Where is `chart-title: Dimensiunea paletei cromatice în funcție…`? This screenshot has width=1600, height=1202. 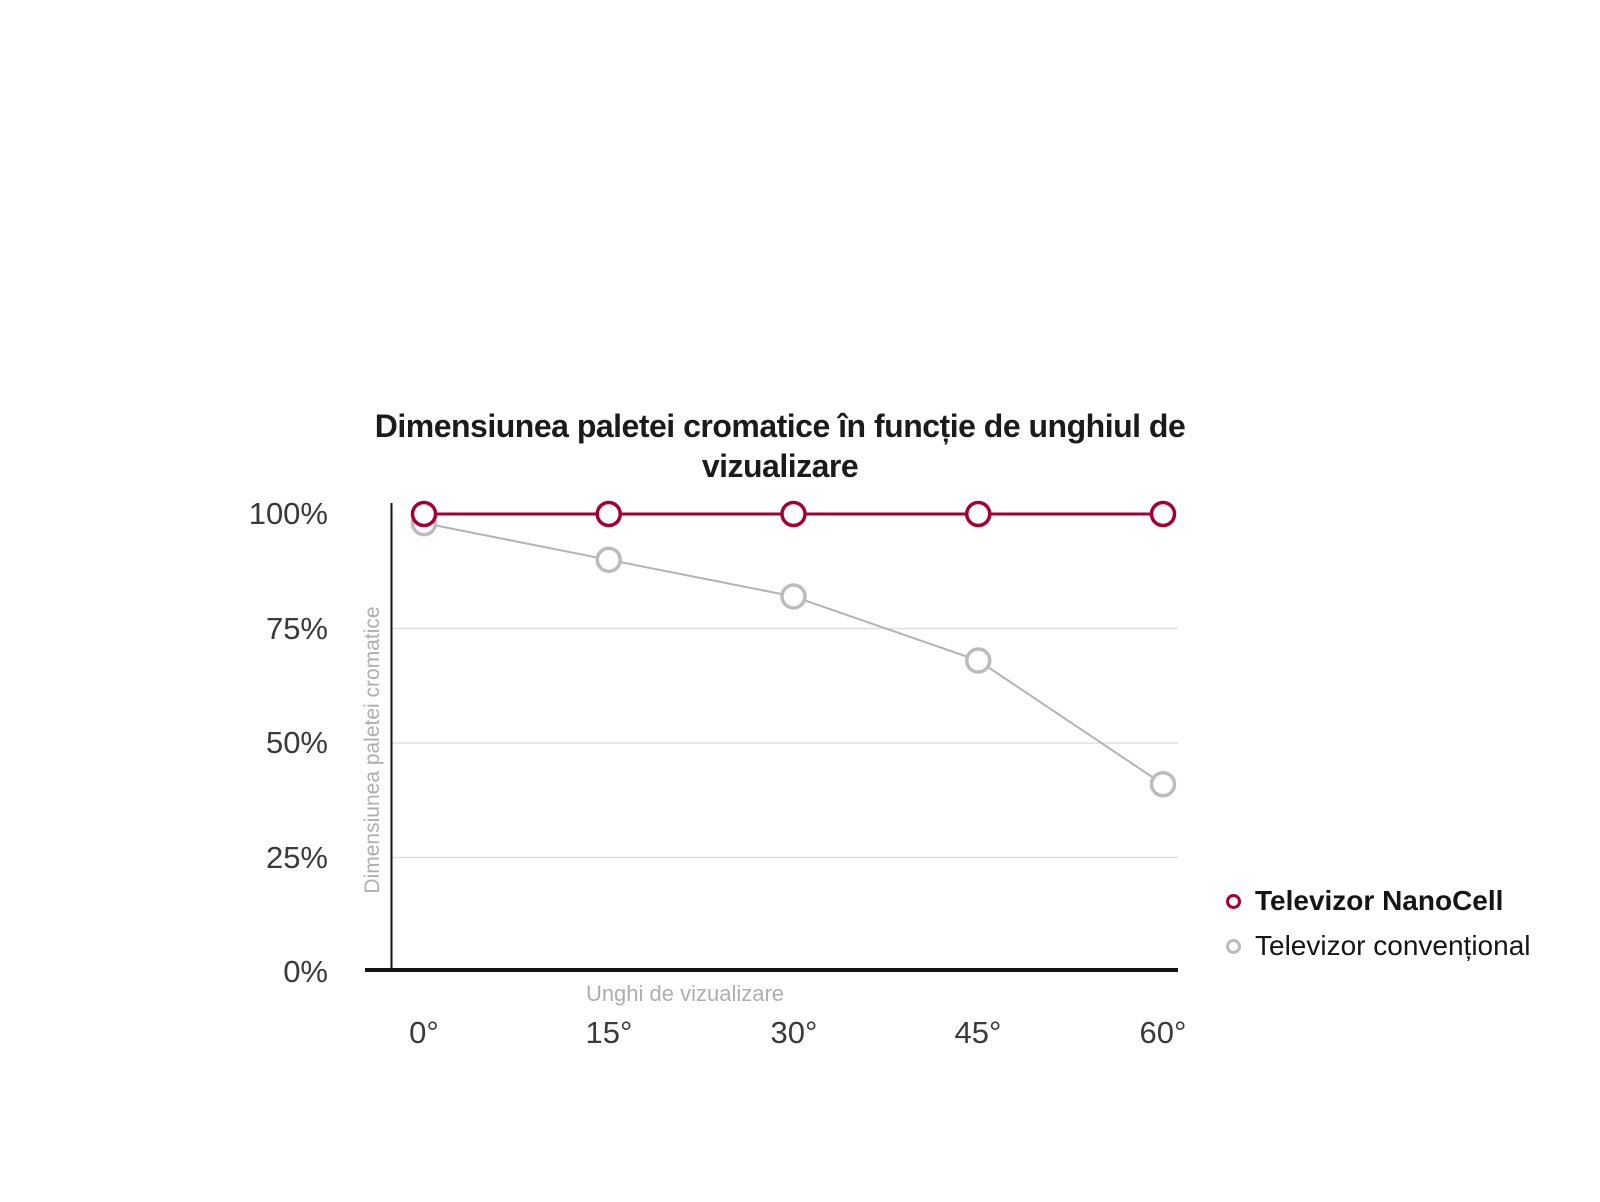
chart-title: Dimensiunea paletei cromatice în funcție… is located at coordinates (780, 446).